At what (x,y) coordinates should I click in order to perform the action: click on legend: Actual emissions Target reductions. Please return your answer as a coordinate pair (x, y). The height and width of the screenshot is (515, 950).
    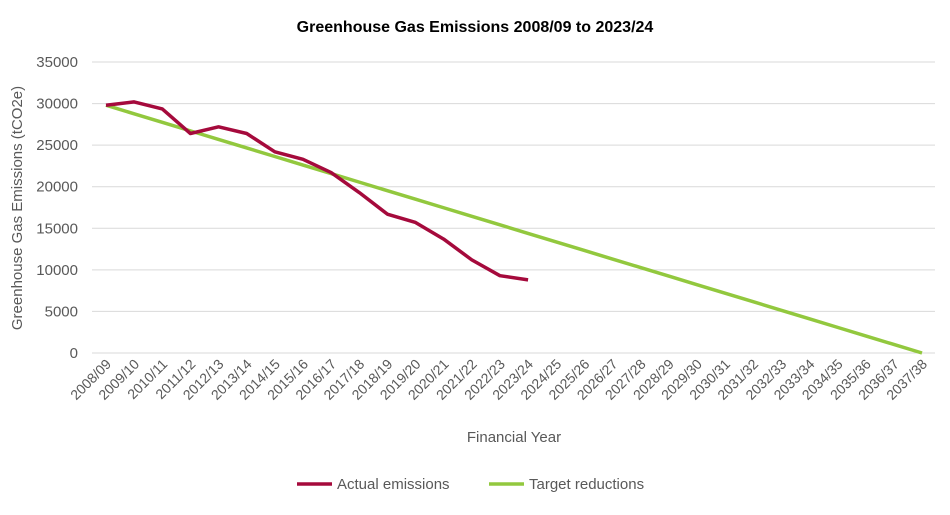
    Looking at the image, I should click on (470, 484).